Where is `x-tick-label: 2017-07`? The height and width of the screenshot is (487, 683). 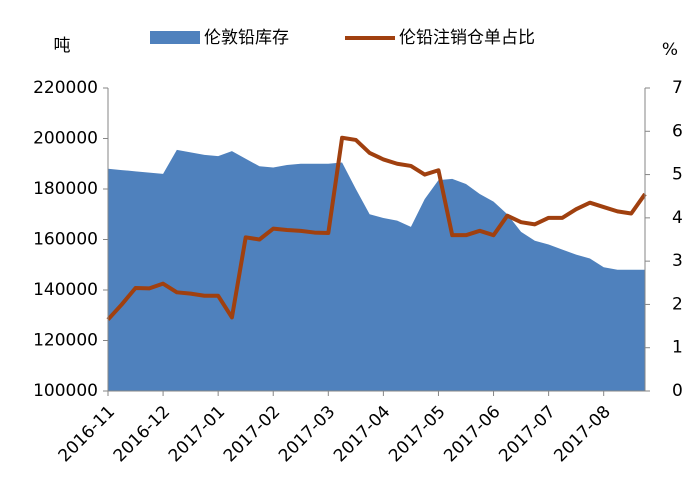 x-tick-label: 2017-07 is located at coordinates (527, 434).